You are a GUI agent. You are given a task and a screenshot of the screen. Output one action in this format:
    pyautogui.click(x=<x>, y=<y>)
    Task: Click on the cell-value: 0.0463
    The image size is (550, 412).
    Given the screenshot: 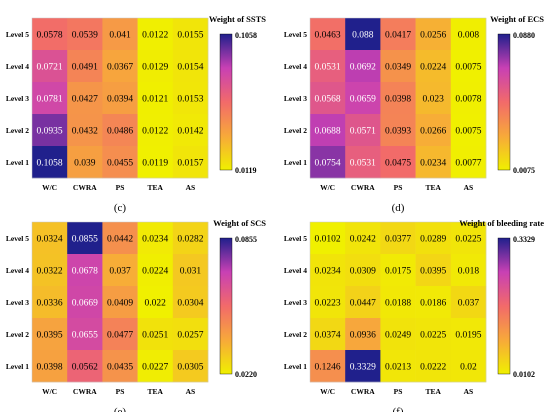 What is the action you would take?
    pyautogui.click(x=328, y=36)
    